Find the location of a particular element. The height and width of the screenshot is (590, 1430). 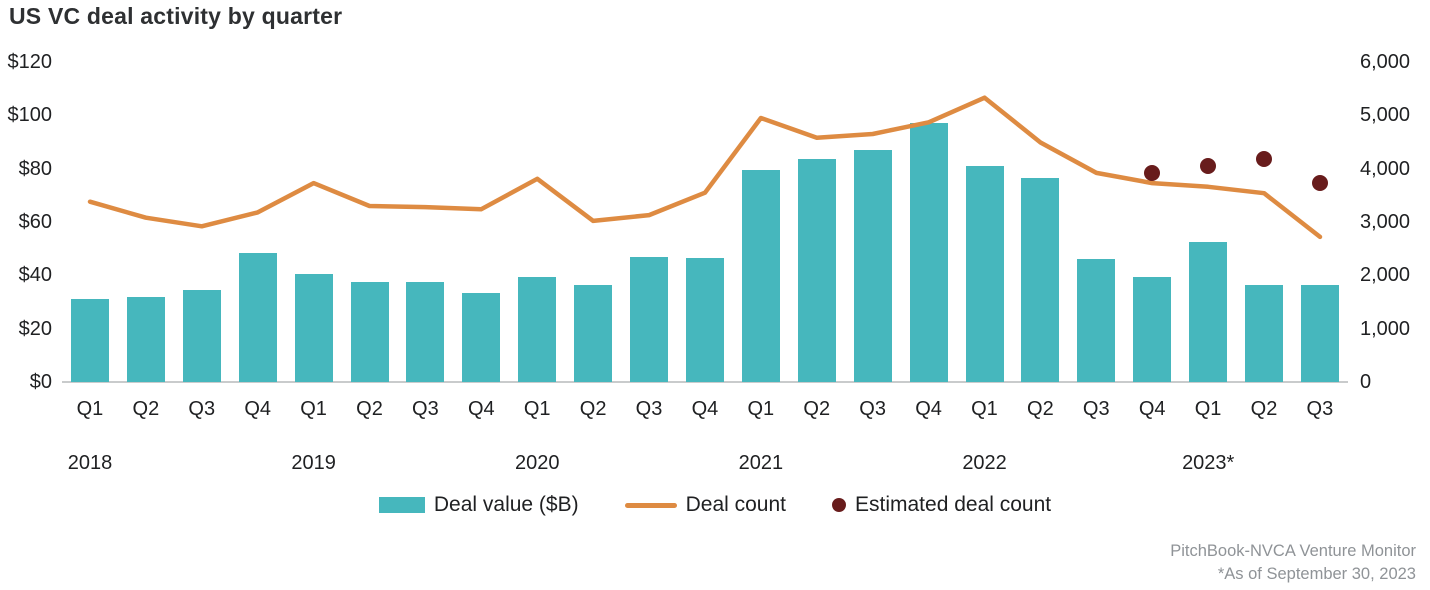

x-axis-baseline is located at coordinates (705, 382).